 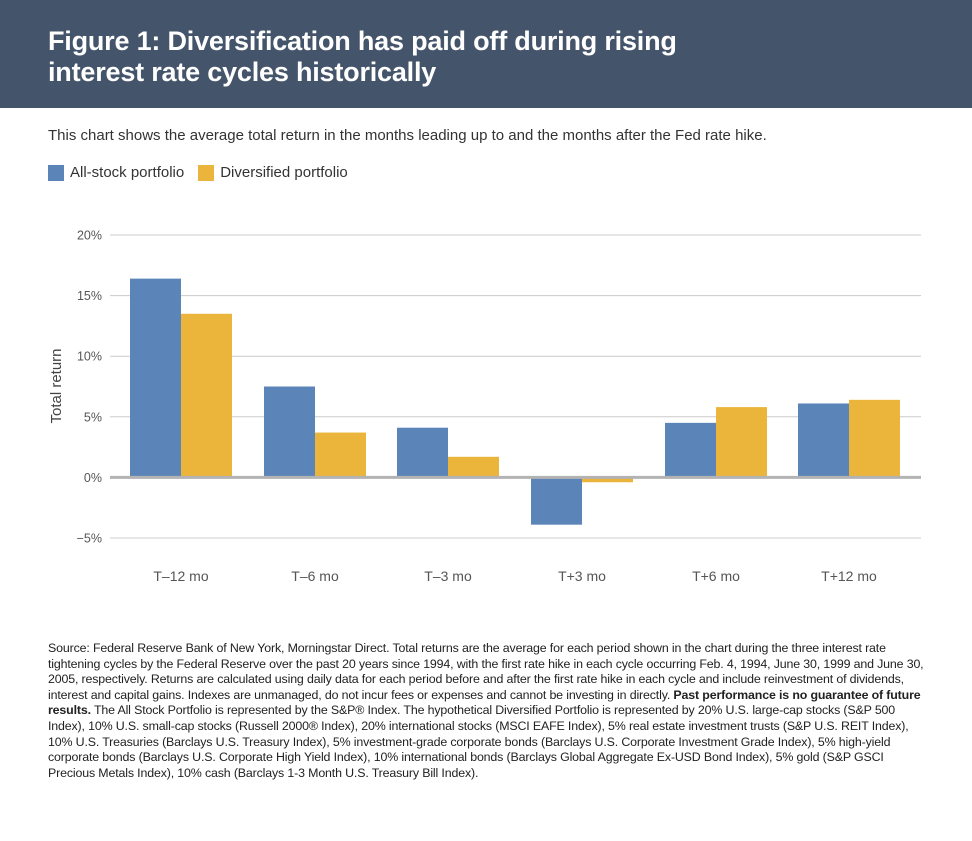 I want to click on x-tick-label: T+12 mo, so click(x=849, y=576).